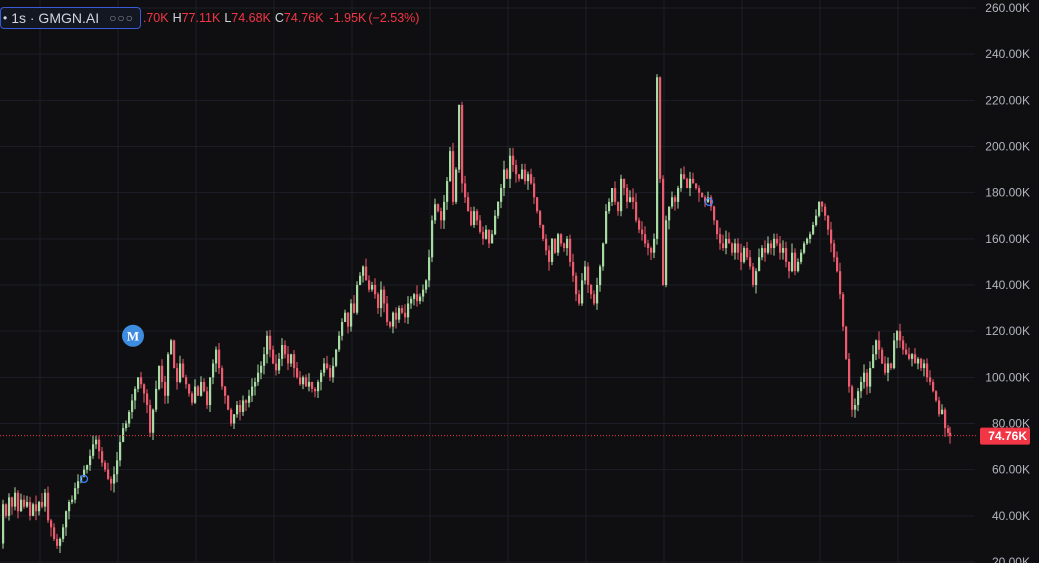  What do you see at coordinates (70, 18) in the screenshot?
I see `symbol-selector: • 1s · GMGN.AI ○○○` at bounding box center [70, 18].